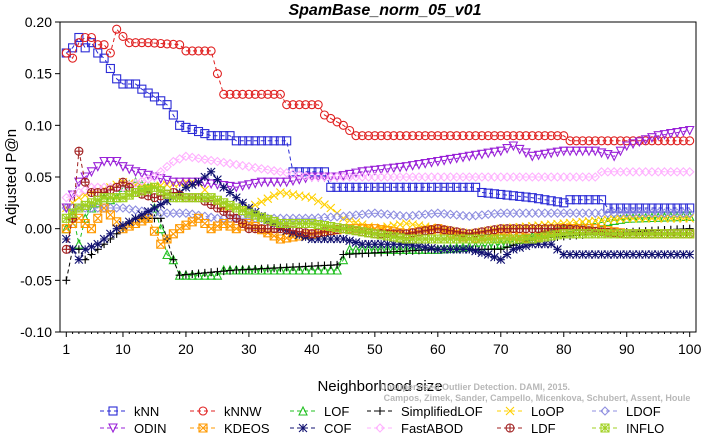 The height and width of the screenshot is (434, 702). What do you see at coordinates (36, 280) in the screenshot?
I see `y-tick-label: -0.05` at bounding box center [36, 280].